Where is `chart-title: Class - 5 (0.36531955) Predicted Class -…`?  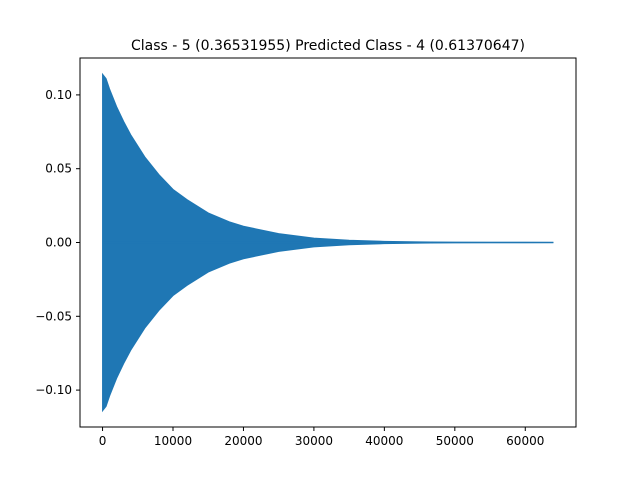
chart-title: Class - 5 (0.36531955) Predicted Class -… is located at coordinates (328, 46).